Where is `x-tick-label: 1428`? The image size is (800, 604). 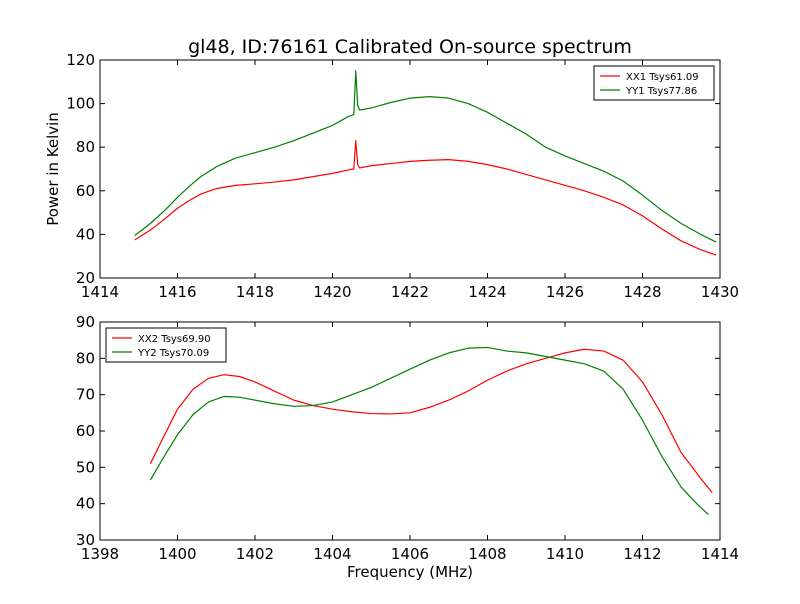
x-tick-label: 1428 is located at coordinates (642, 292).